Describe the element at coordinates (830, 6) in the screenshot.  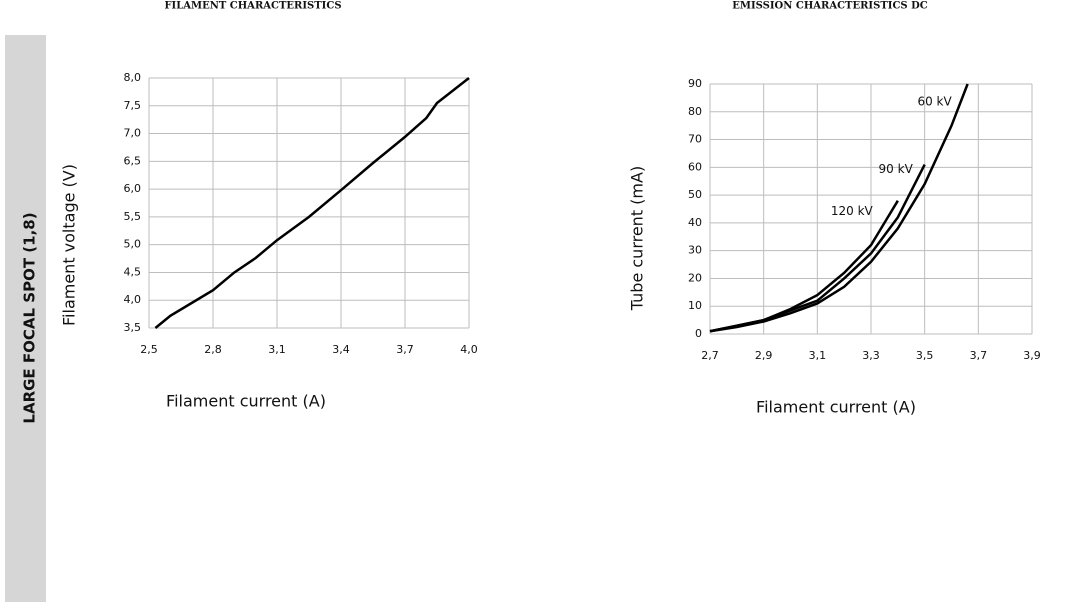
I see `chart-title: EMISSION CHARACTERISTICS DC` at that location.